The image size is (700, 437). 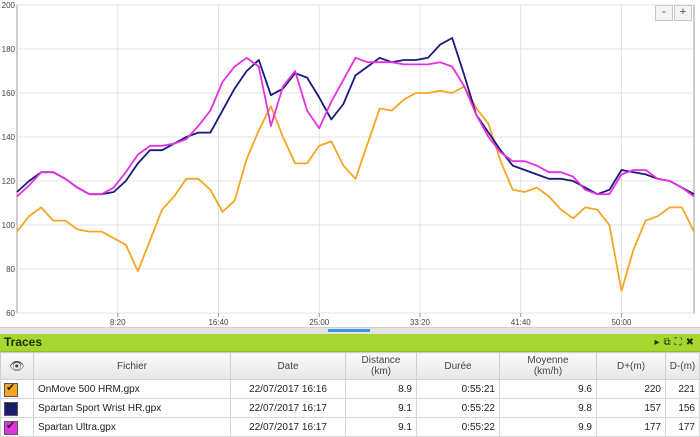 I want to click on column-fichier: Fichier, so click(x=132, y=366).